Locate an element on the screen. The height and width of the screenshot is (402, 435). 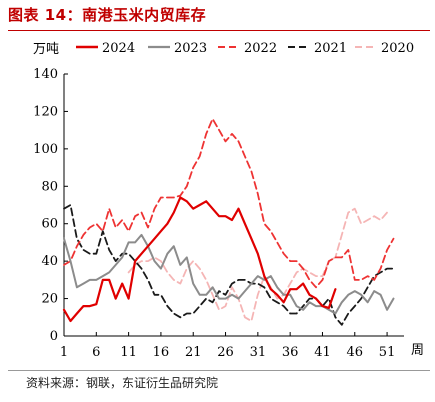
y-tick-label: 20 is located at coordinates (49, 299).